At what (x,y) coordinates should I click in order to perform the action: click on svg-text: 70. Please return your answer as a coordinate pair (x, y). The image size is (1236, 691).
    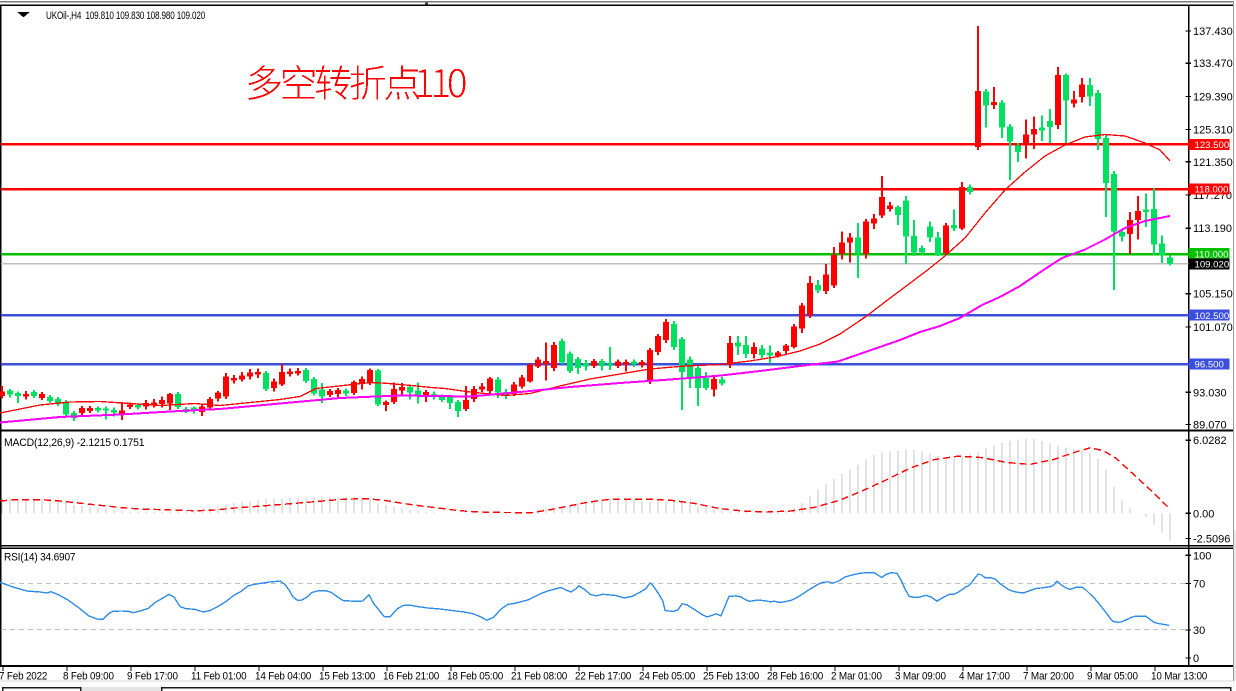
    Looking at the image, I should click on (1199, 585).